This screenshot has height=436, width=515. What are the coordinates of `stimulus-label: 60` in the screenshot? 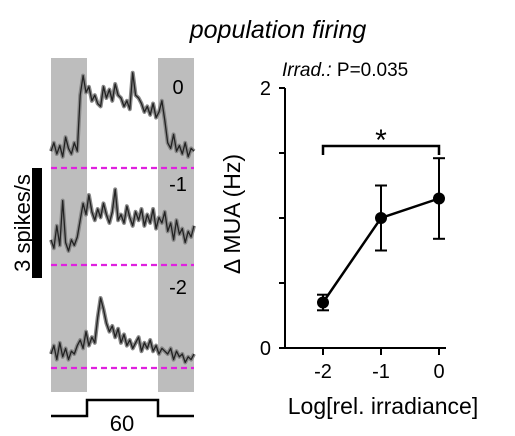 It's located at (122, 423).